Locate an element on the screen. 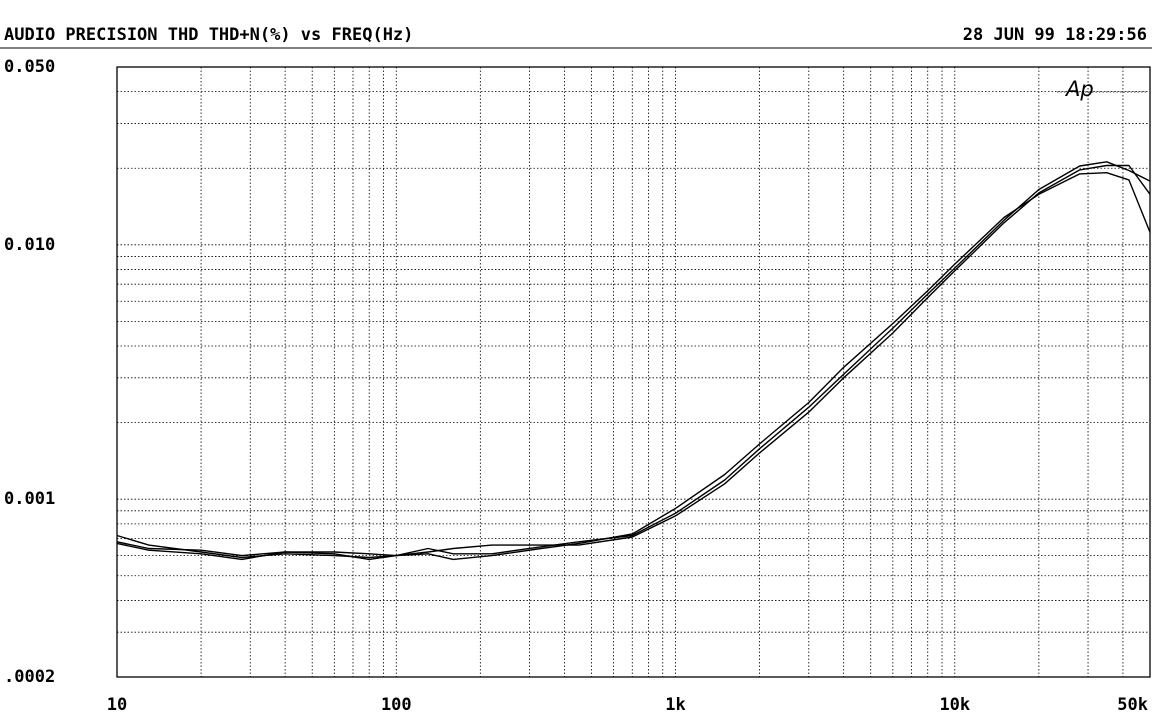 The image size is (1152, 714). y-tick-label: .0002 is located at coordinates (29, 677).